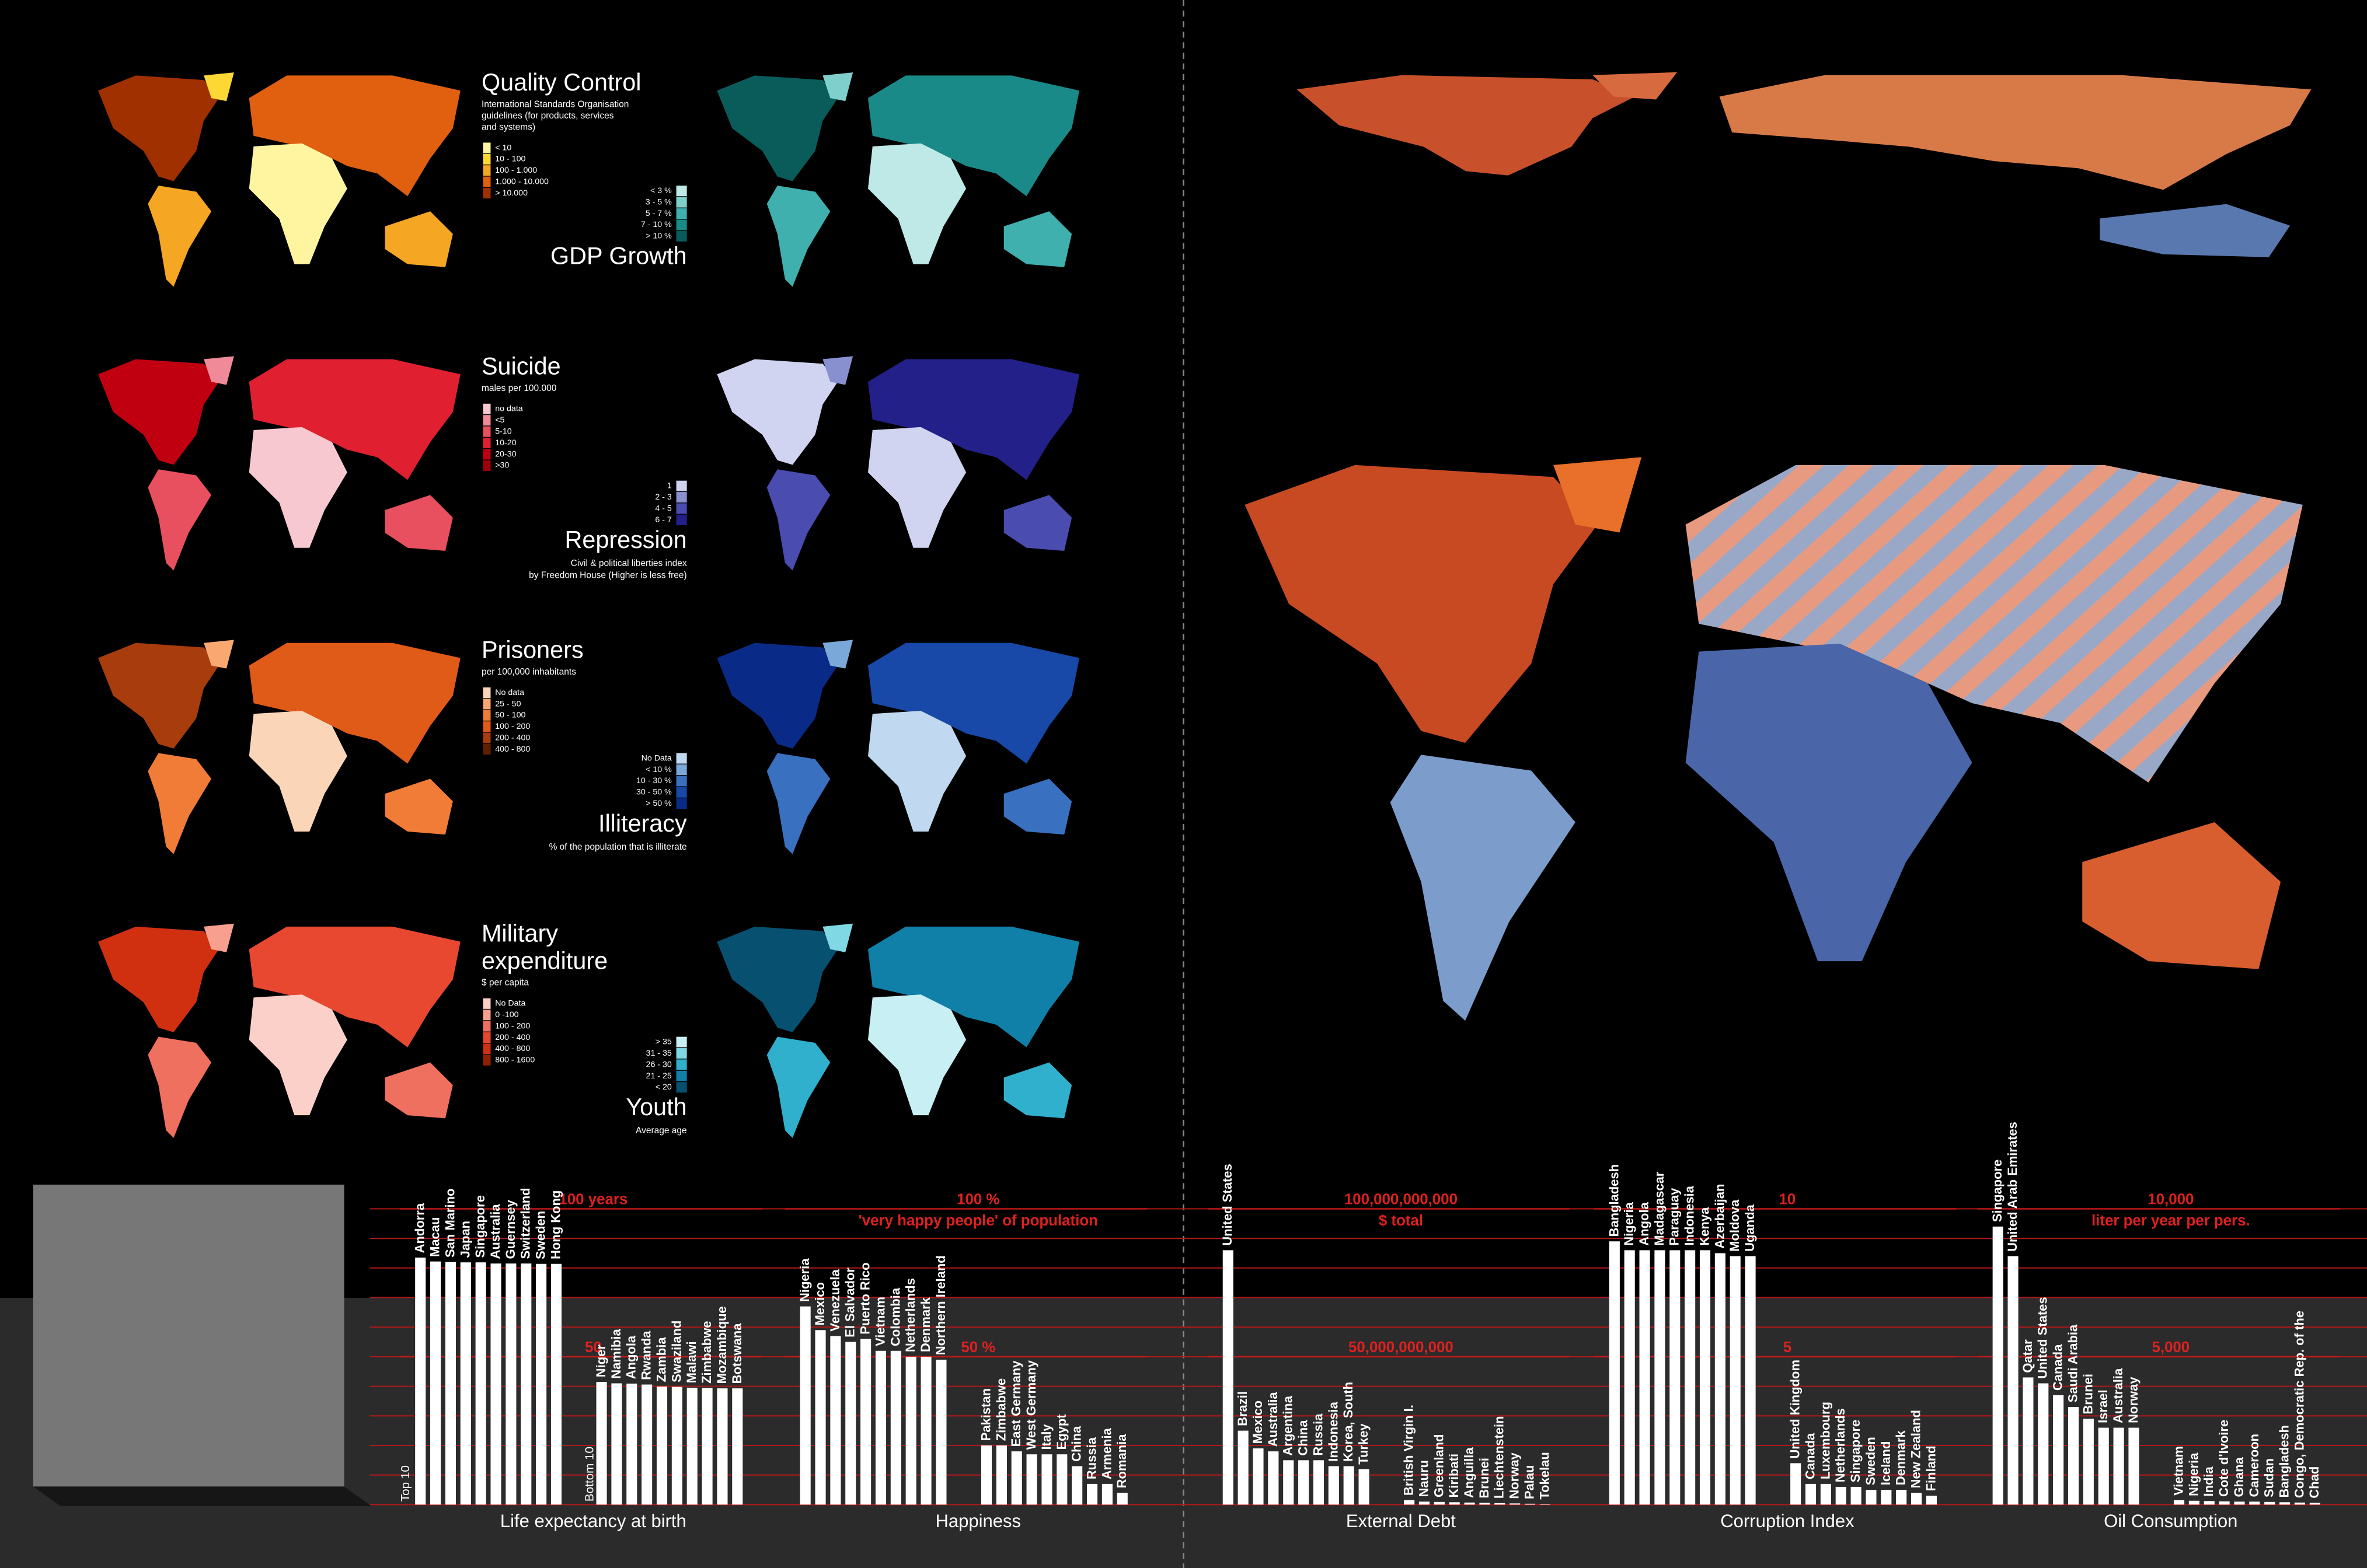 The width and height of the screenshot is (2367, 1568). I want to click on map-title: Military, so click(520, 934).